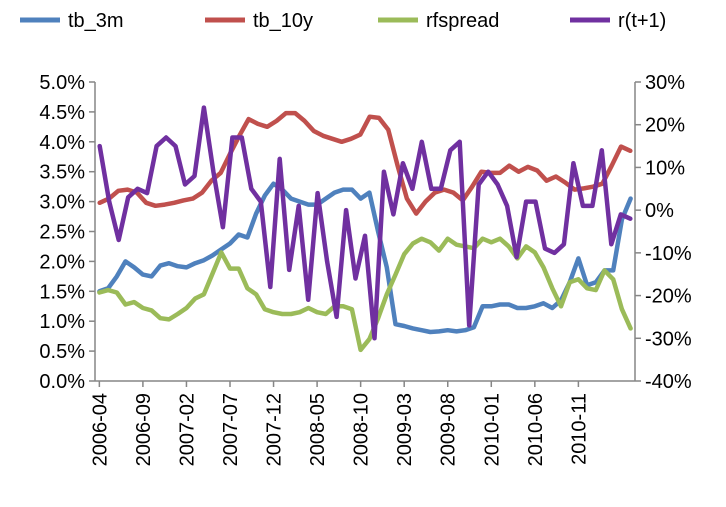 Image resolution: width=726 pixels, height=507 pixels. What do you see at coordinates (318, 429) in the screenshot?
I see `x-tick-label: 2008-05` at bounding box center [318, 429].